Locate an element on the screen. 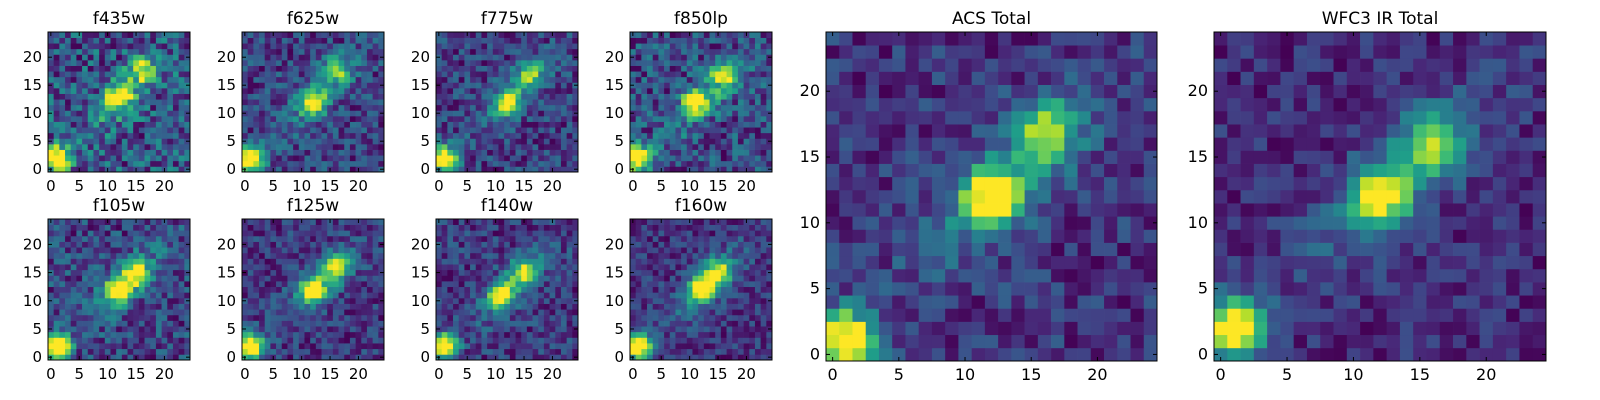  y-tick-label: 20 is located at coordinates (32, 244).